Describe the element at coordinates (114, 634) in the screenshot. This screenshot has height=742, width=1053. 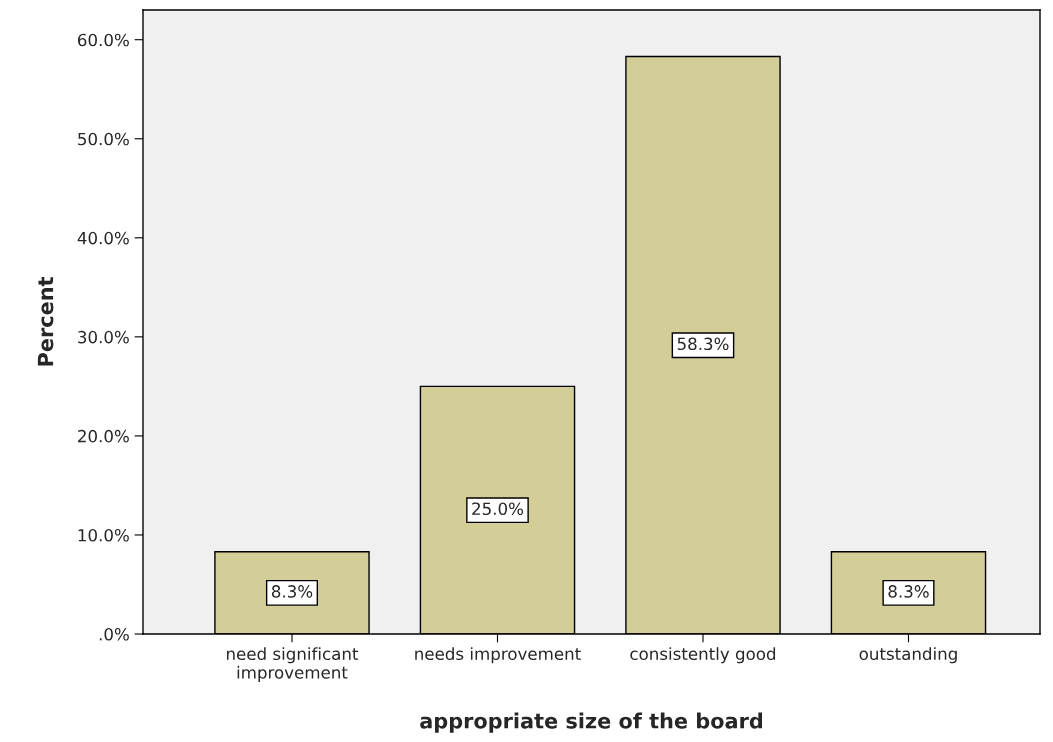
I see `y-tick-label: .0%` at that location.